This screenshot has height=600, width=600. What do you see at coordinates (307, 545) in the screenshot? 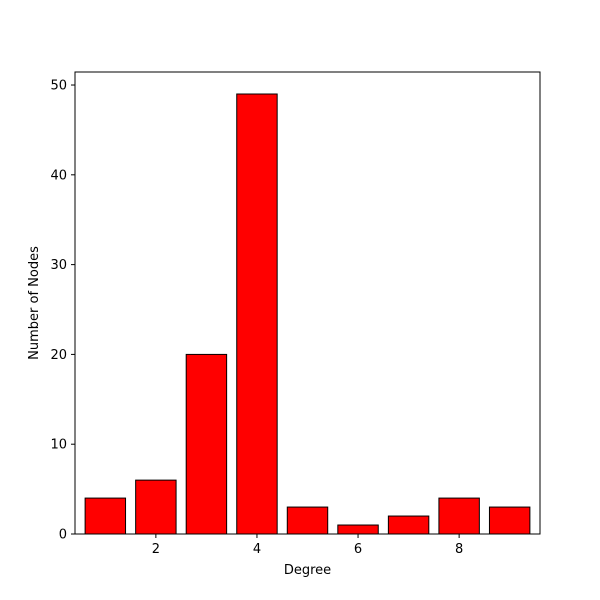
I see `x-axis-ticks: 2 4 6 8` at bounding box center [307, 545].